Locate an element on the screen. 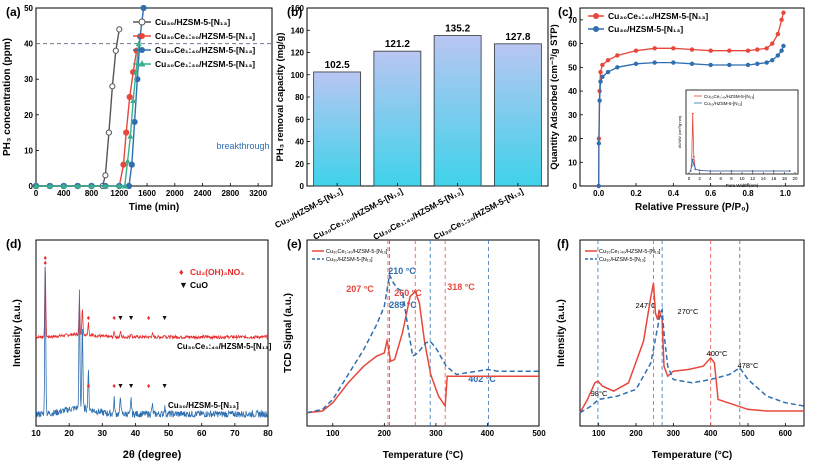 Image resolution: width=813 pixels, height=471 pixels. y-tick-label: 40 is located at coordinates (28, 44).